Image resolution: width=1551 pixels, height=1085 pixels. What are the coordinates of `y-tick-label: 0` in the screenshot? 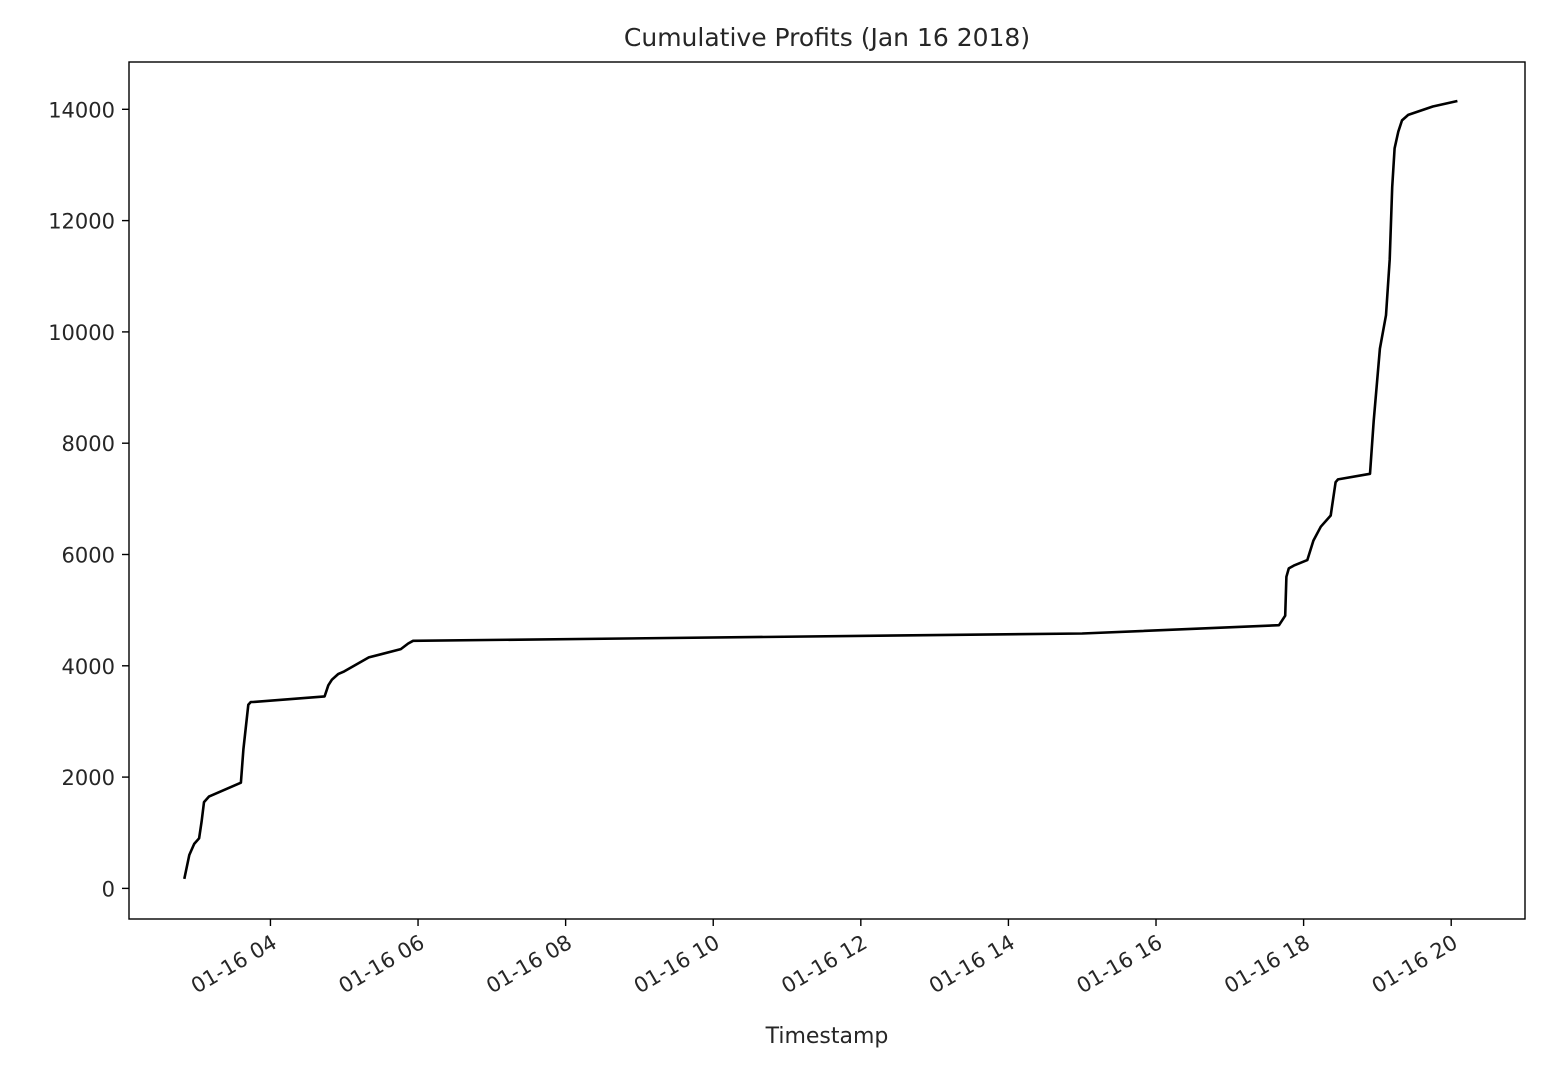 It's located at (108, 889).